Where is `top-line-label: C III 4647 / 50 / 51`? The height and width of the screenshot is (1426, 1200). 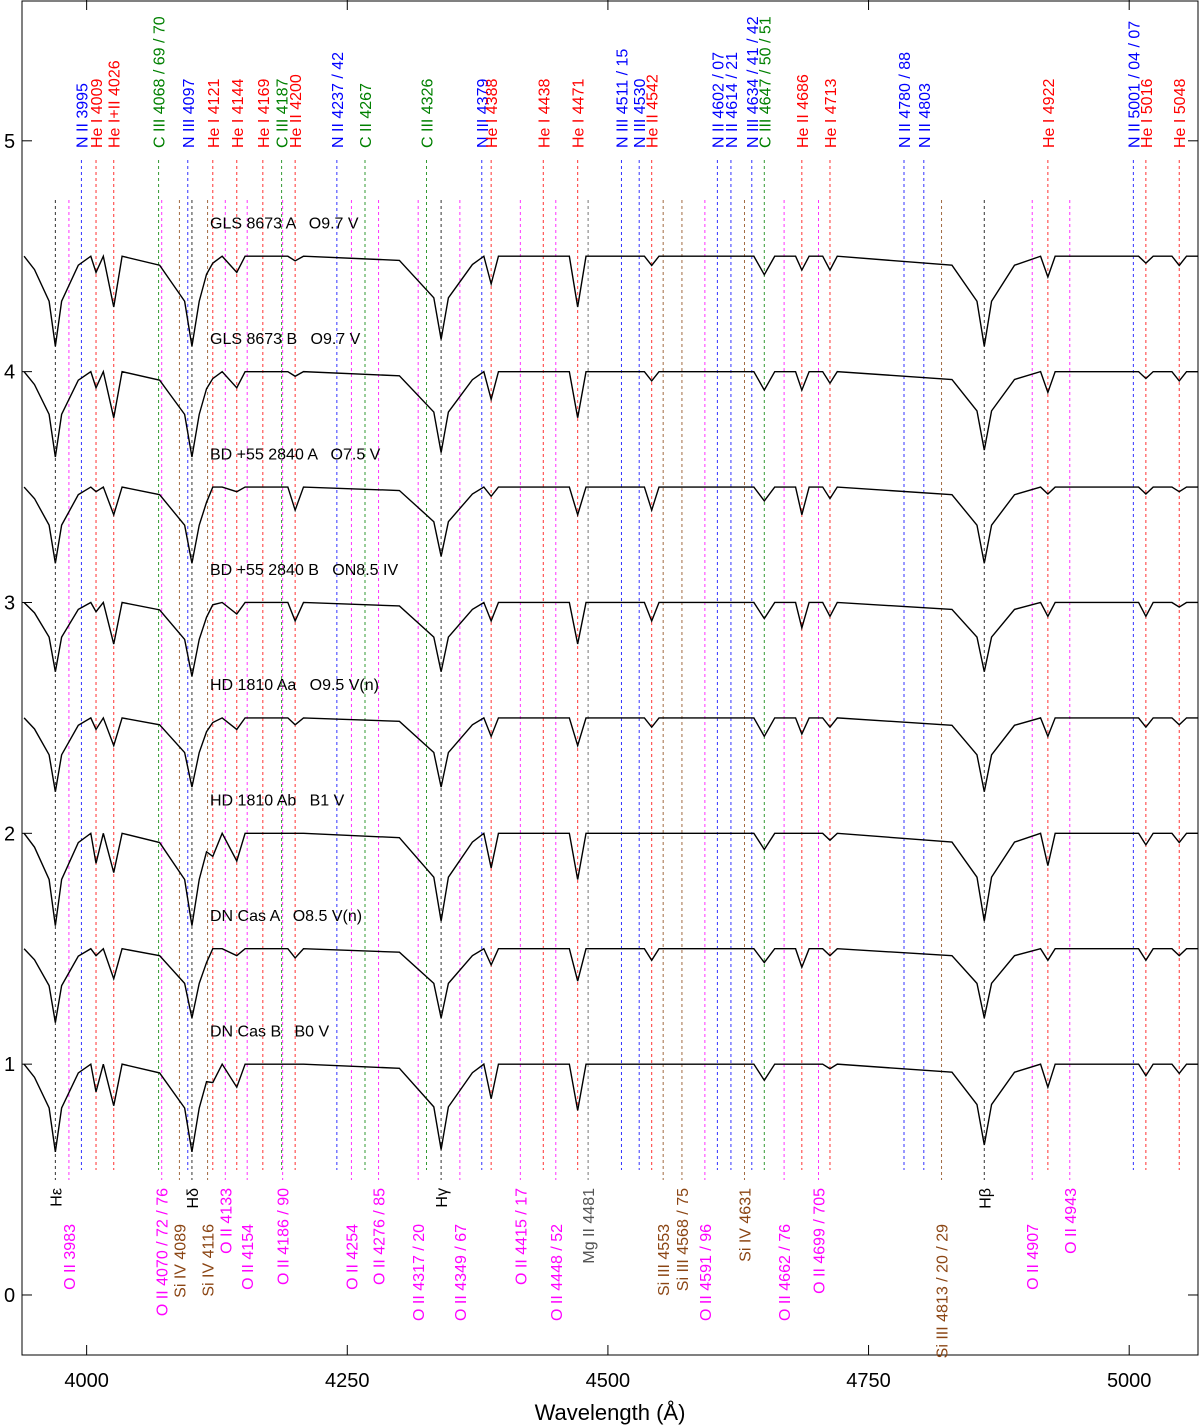
top-line-label: C III 4647 / 50 / 51 is located at coordinates (765, 82).